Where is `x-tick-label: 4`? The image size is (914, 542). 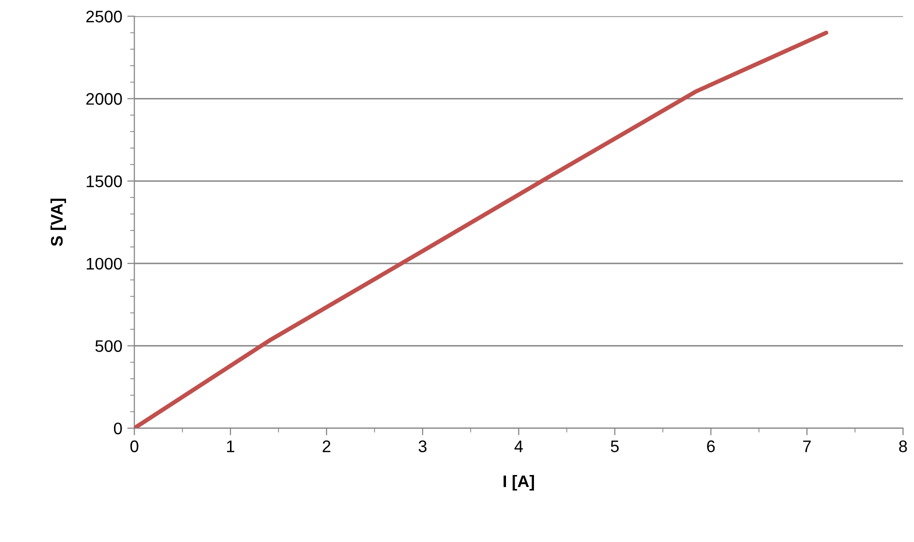 x-tick-label: 4 is located at coordinates (518, 446).